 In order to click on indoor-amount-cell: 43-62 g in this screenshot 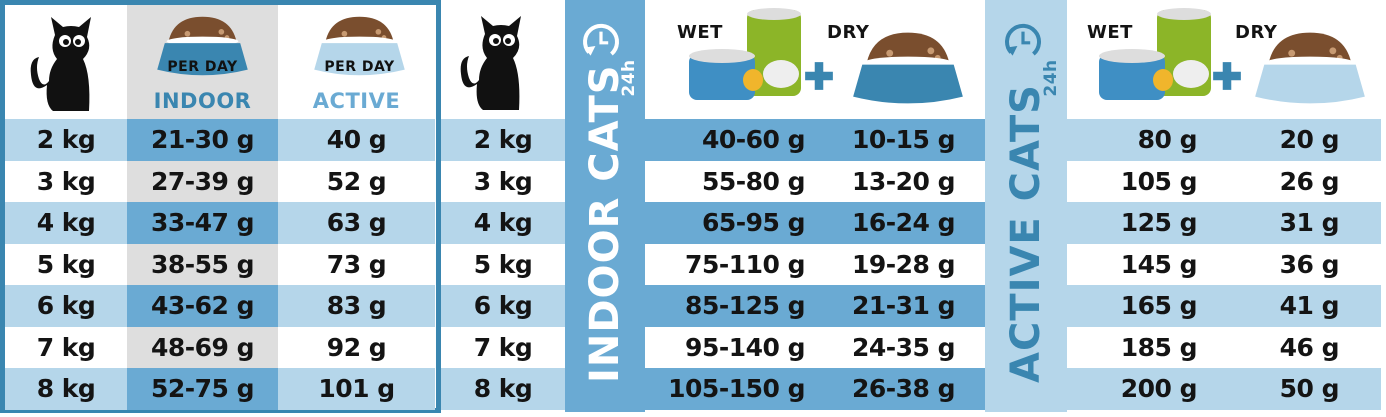, I will do `click(202, 306)`.